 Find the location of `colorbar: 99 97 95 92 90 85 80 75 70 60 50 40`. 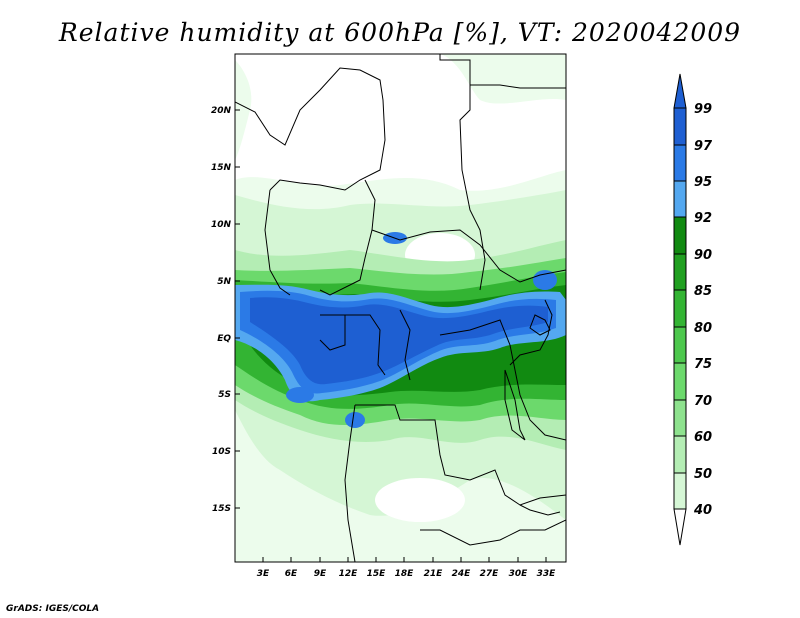

colorbar: 99 97 95 92 90 85 80 75 70 60 50 40 is located at coordinates (693, 309).